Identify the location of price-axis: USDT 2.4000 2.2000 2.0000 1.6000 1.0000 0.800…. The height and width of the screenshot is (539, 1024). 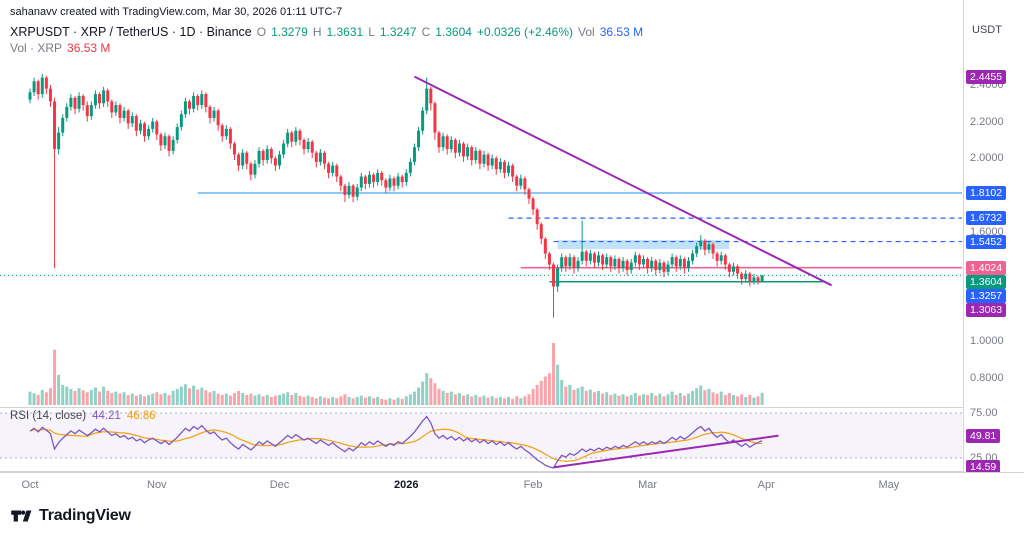
(993, 248).